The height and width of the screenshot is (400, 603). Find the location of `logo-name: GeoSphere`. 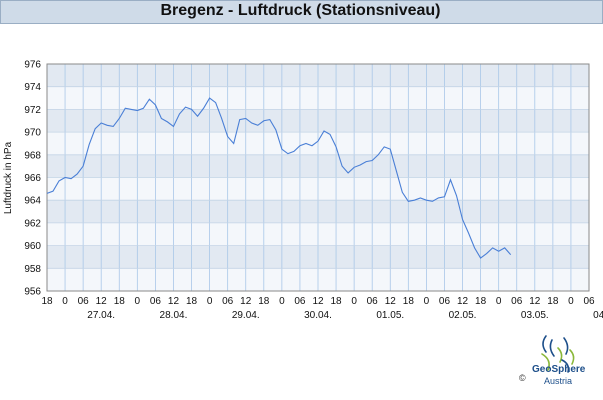

logo-name: GeoSphere is located at coordinates (559, 369).